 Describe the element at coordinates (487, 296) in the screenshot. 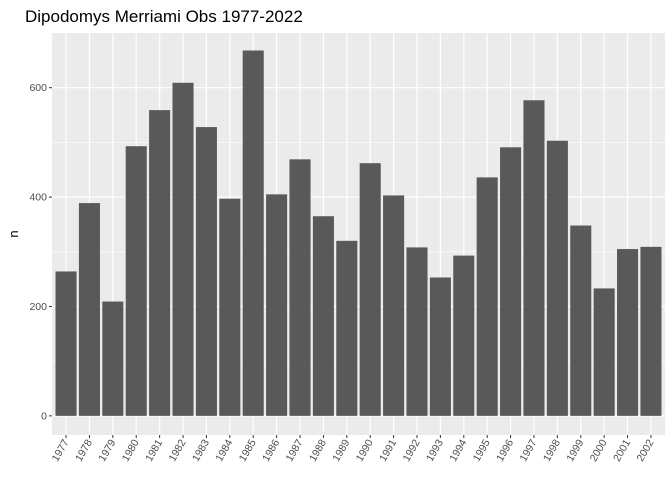

I see `bar-1995` at that location.